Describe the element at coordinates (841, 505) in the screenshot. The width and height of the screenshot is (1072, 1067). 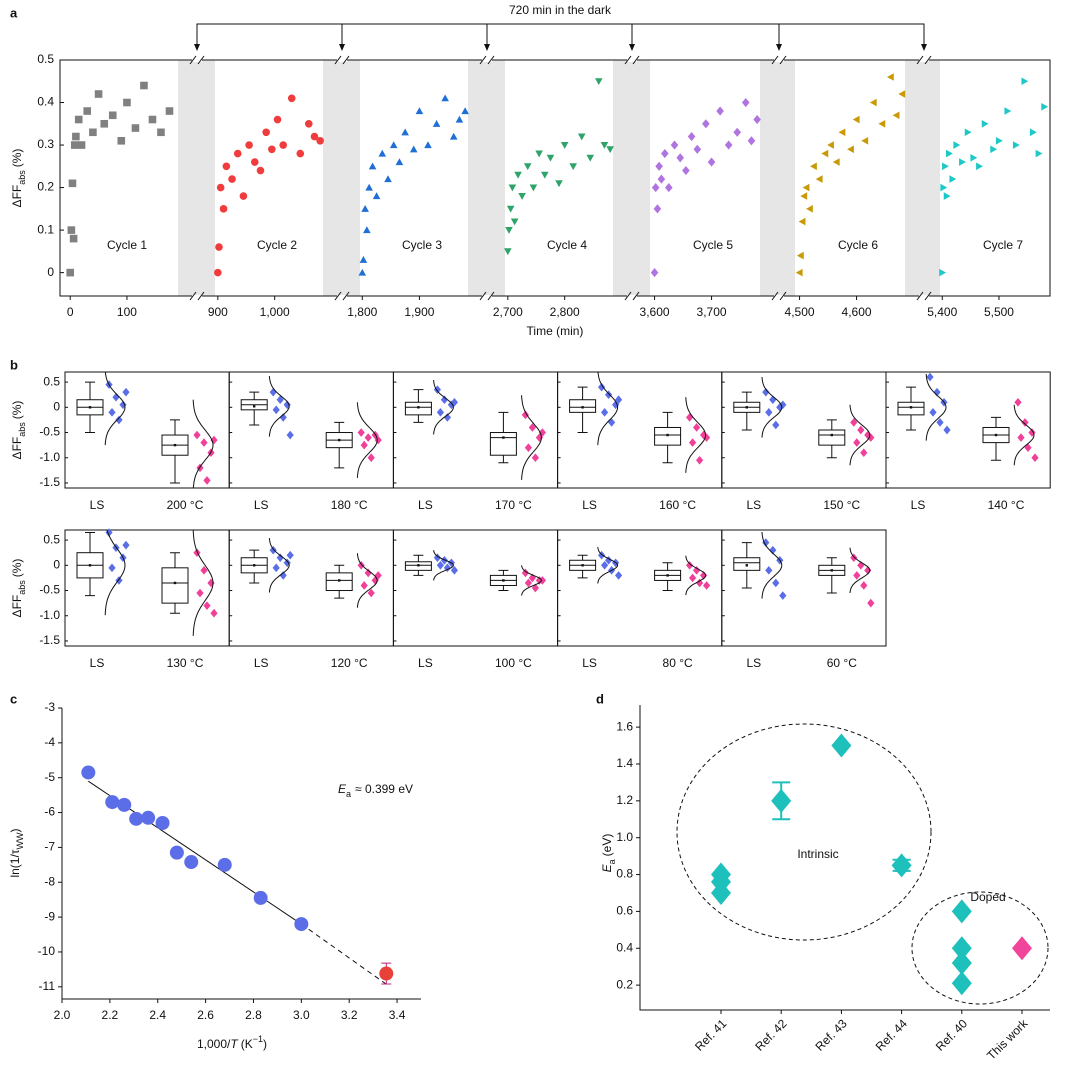
I see `x-tick-label: 150 °C` at that location.